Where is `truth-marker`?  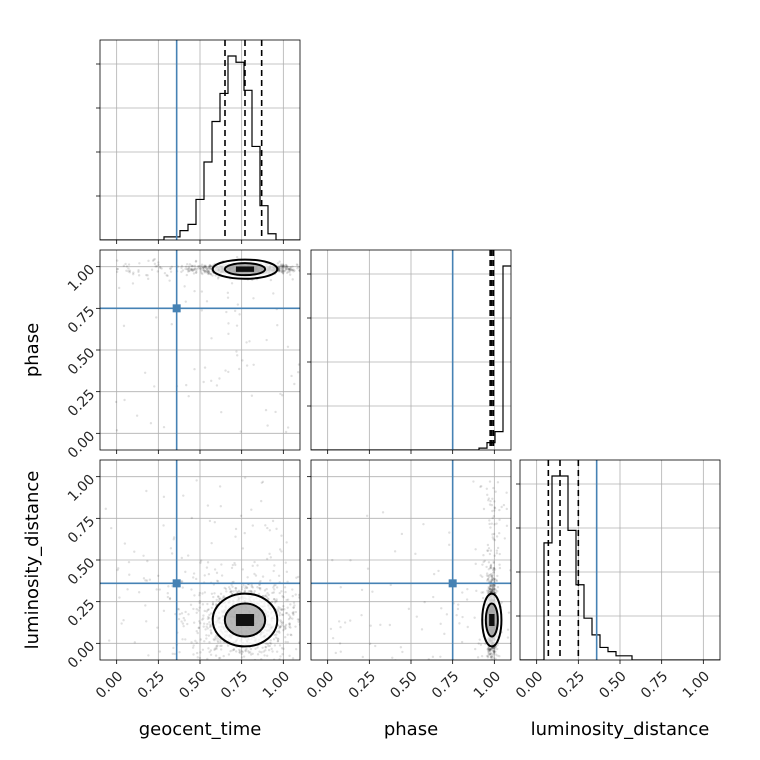 truth-marker is located at coordinates (176, 308).